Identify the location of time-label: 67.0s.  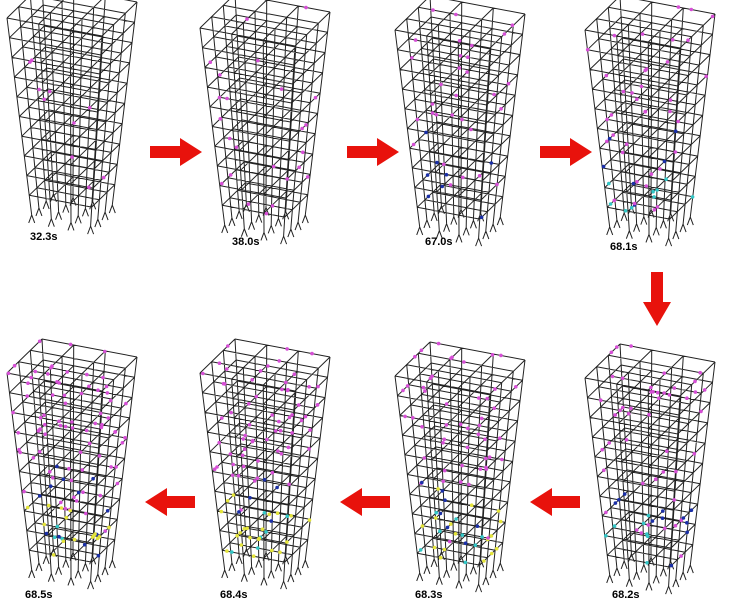
(439, 242).